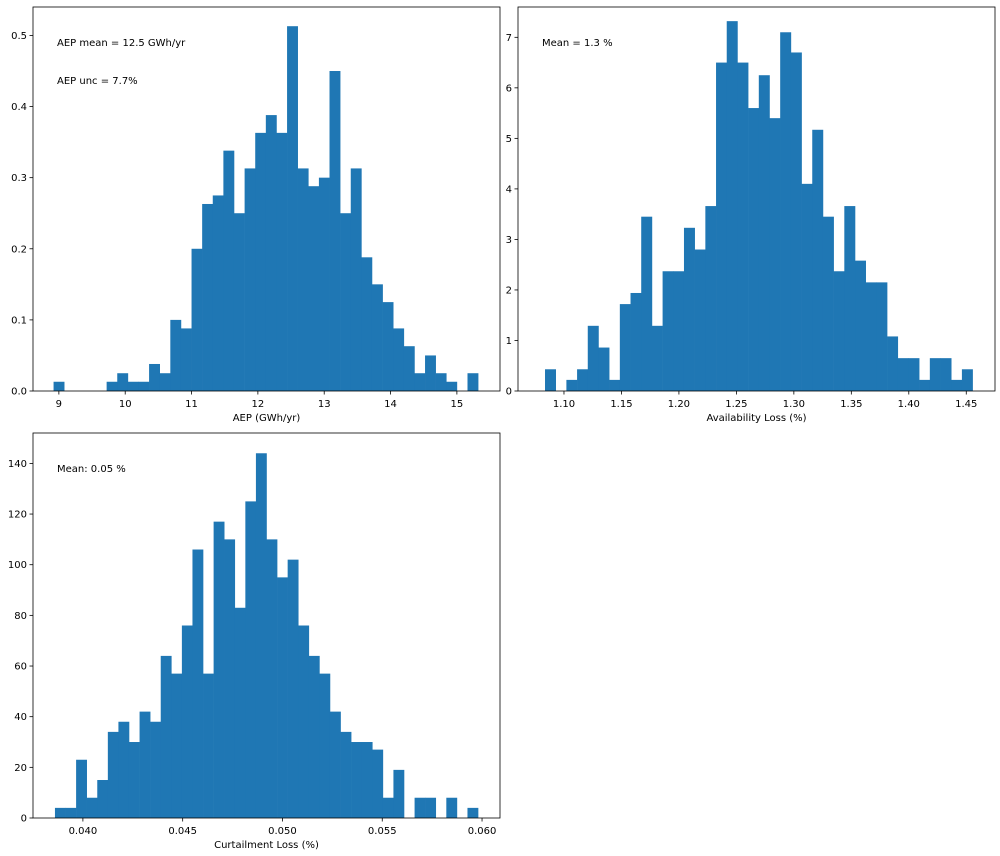  What do you see at coordinates (851, 404) in the screenshot?
I see `x-tick-label: 1.35` at bounding box center [851, 404].